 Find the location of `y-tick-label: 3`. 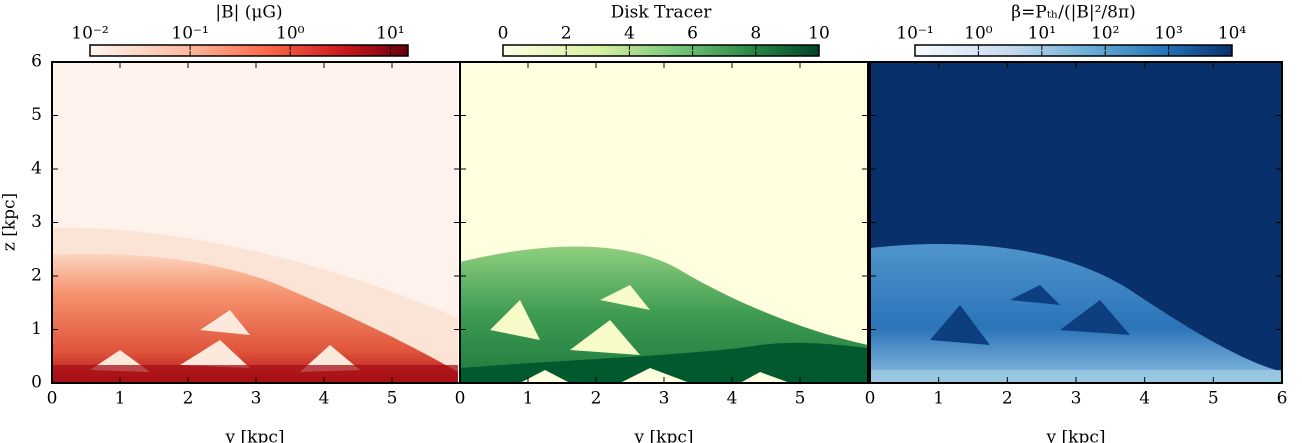

y-tick-label: 3 is located at coordinates (36, 222).